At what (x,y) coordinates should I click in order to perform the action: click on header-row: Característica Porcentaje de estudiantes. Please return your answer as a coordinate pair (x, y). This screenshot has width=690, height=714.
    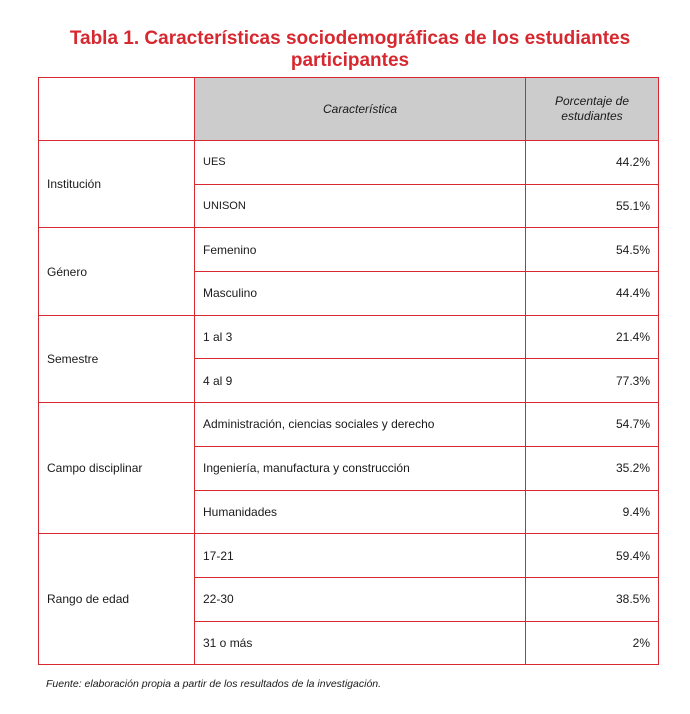
    Looking at the image, I should click on (348, 109).